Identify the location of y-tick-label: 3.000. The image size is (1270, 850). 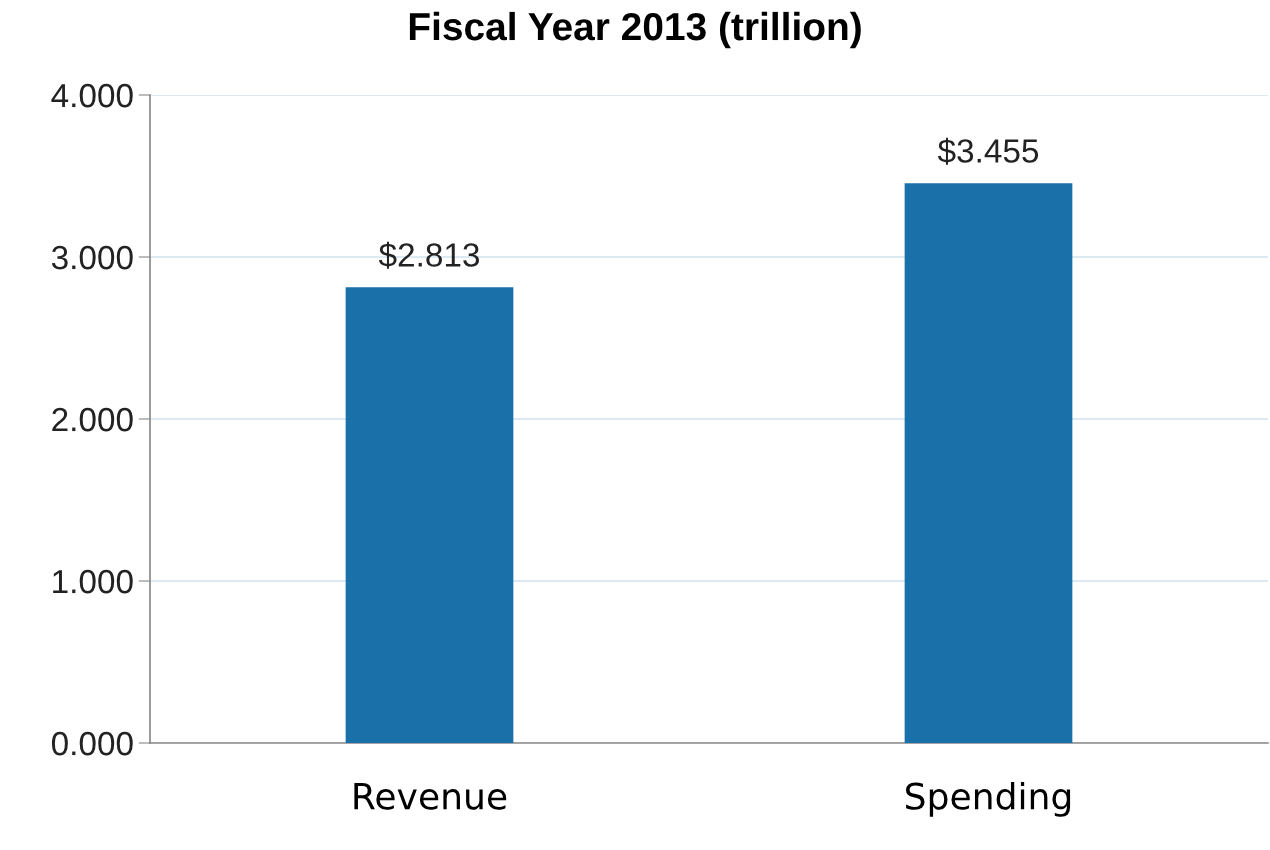
(92, 257).